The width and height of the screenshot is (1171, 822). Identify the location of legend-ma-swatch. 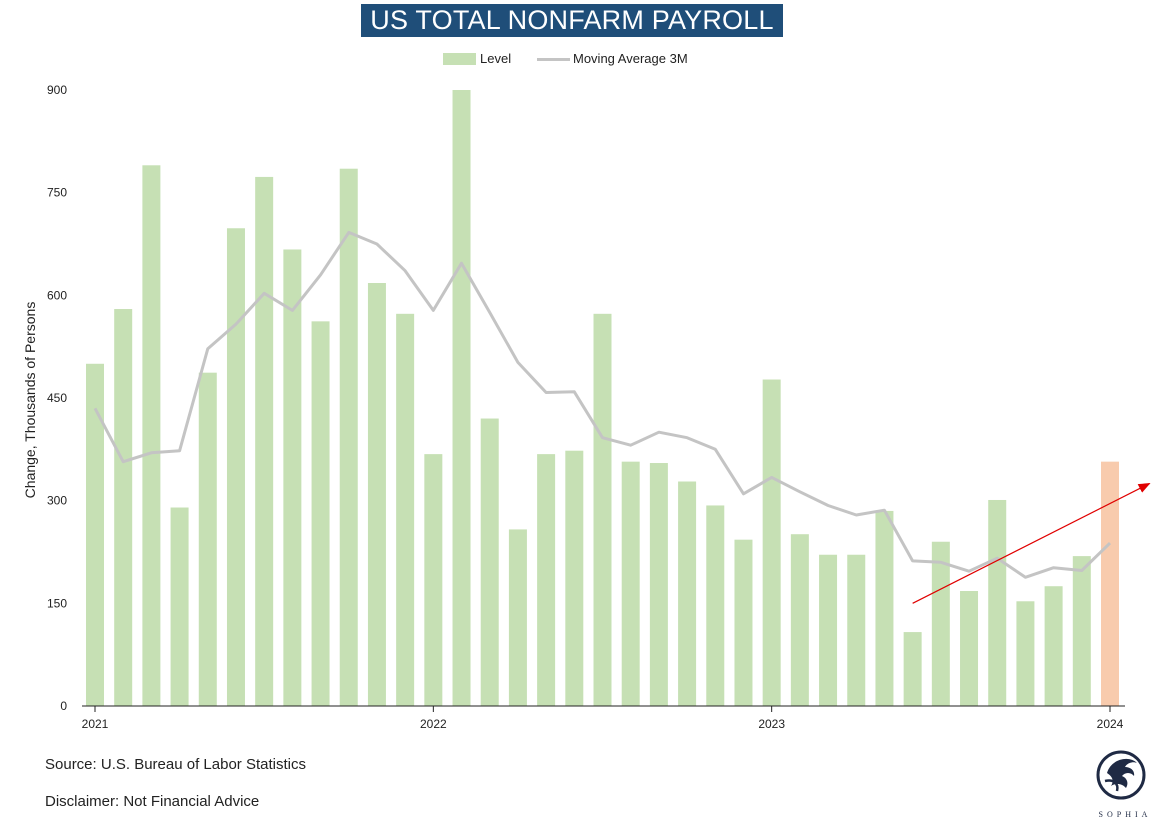
(553, 59).